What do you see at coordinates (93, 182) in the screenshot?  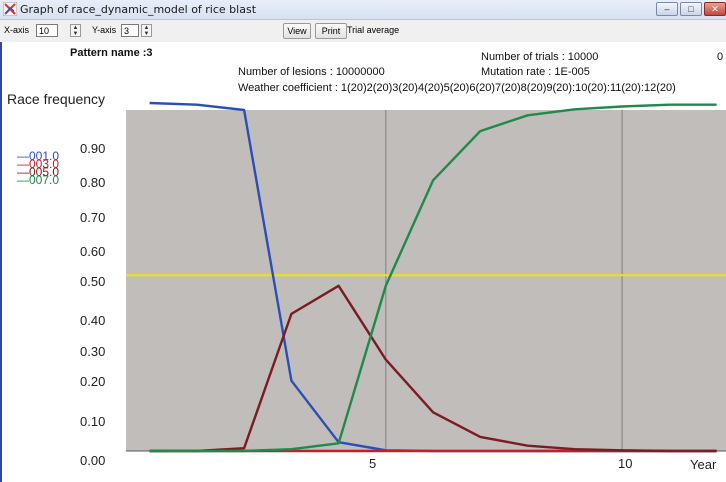 I see `y-tick-label: 0.80` at bounding box center [93, 182].